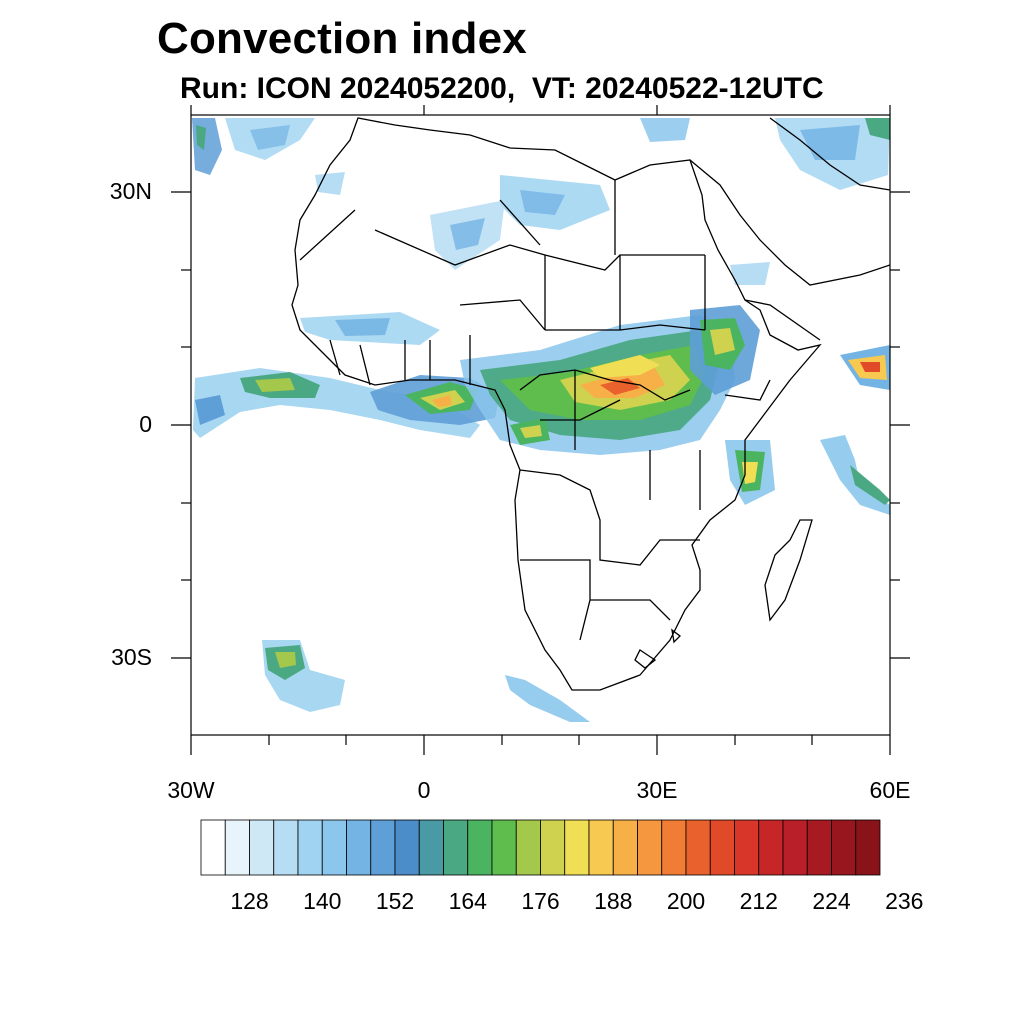 This screenshot has height=1024, width=1024. I want to click on colorbar-tick-label: 140, so click(322, 901).